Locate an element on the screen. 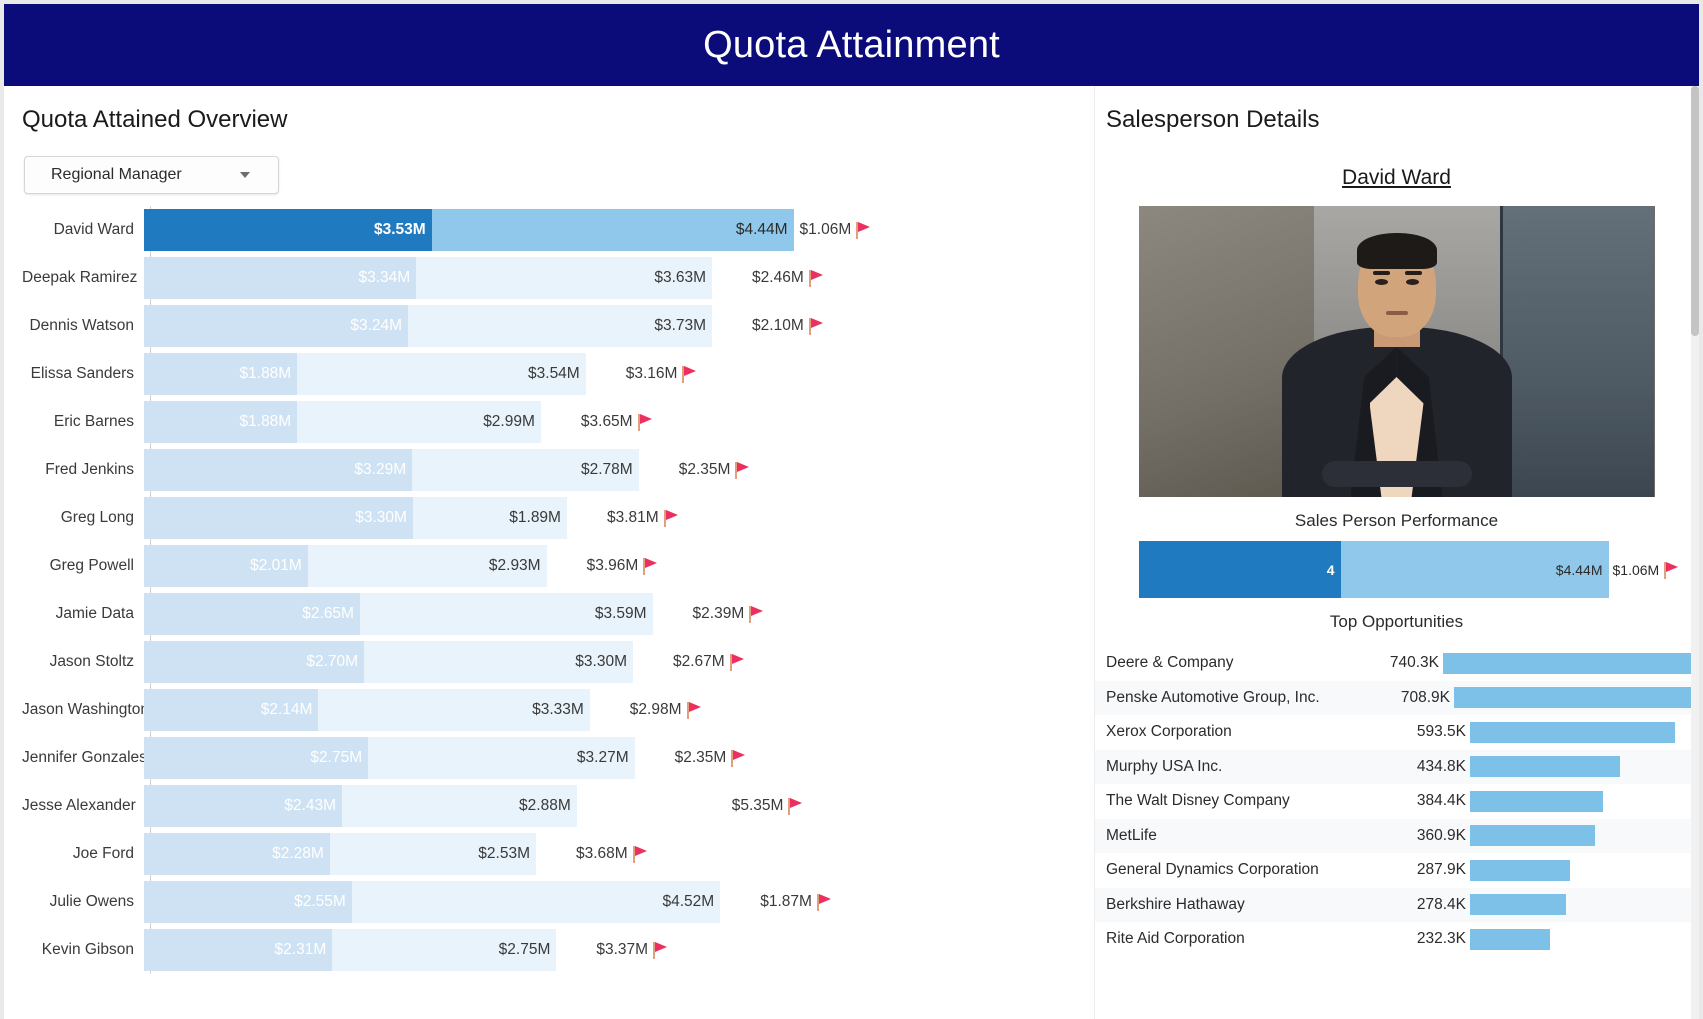 The height and width of the screenshot is (1019, 1703). chart-row: David Ward $3.53M $4.44M $1.06M is located at coordinates (542, 230).